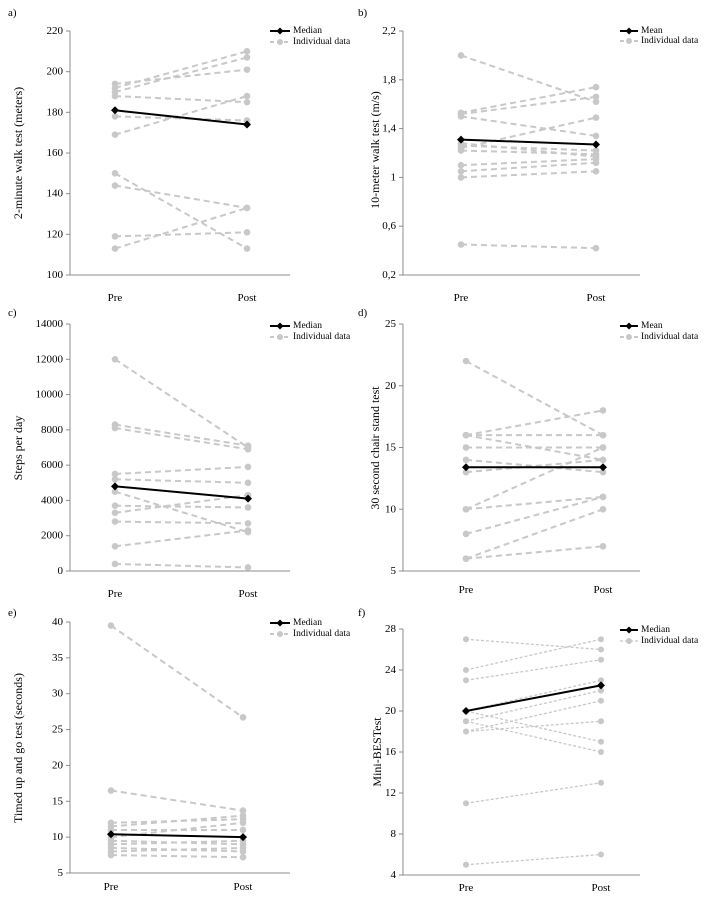  I want to click on panel-label: b), so click(363, 13).